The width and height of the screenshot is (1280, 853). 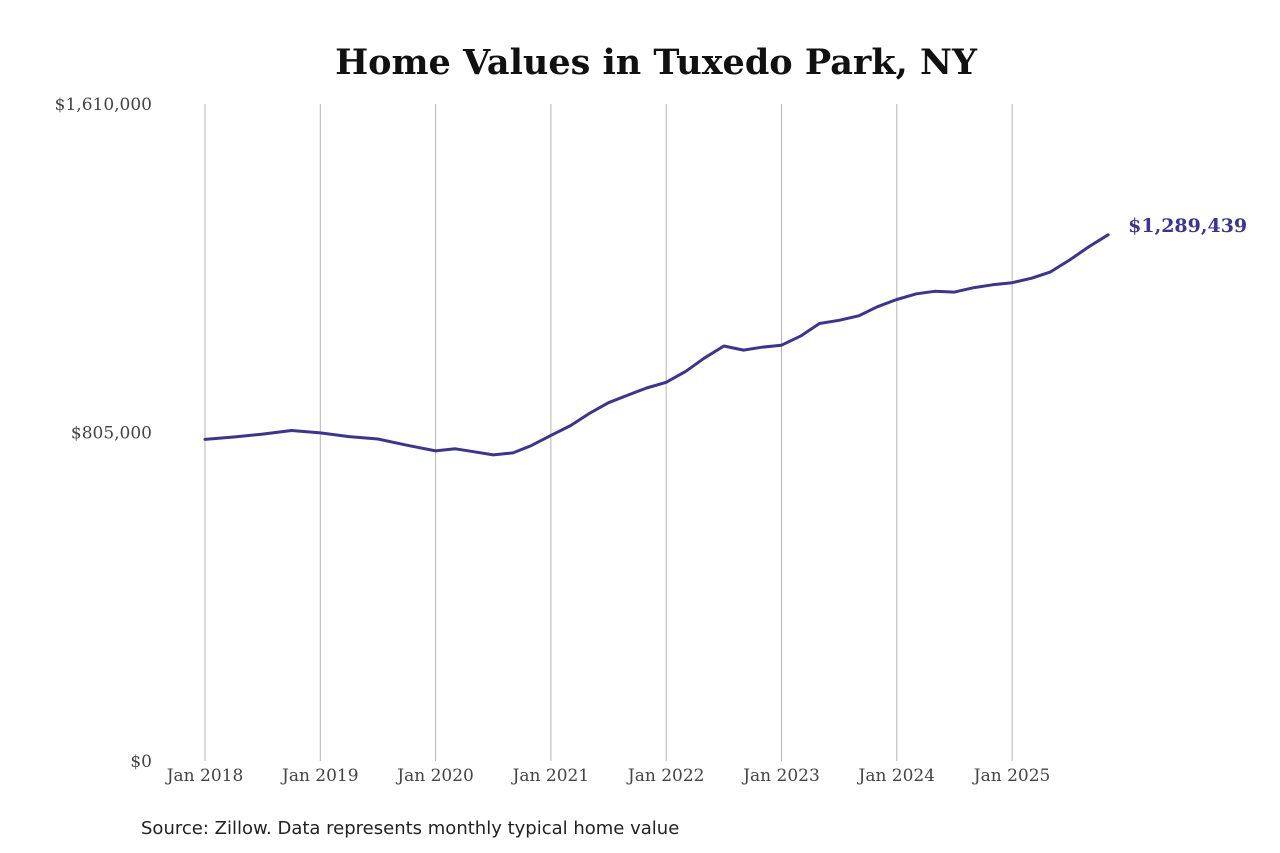 What do you see at coordinates (434, 776) in the screenshot?
I see `x-tick-label: Jan 2020` at bounding box center [434, 776].